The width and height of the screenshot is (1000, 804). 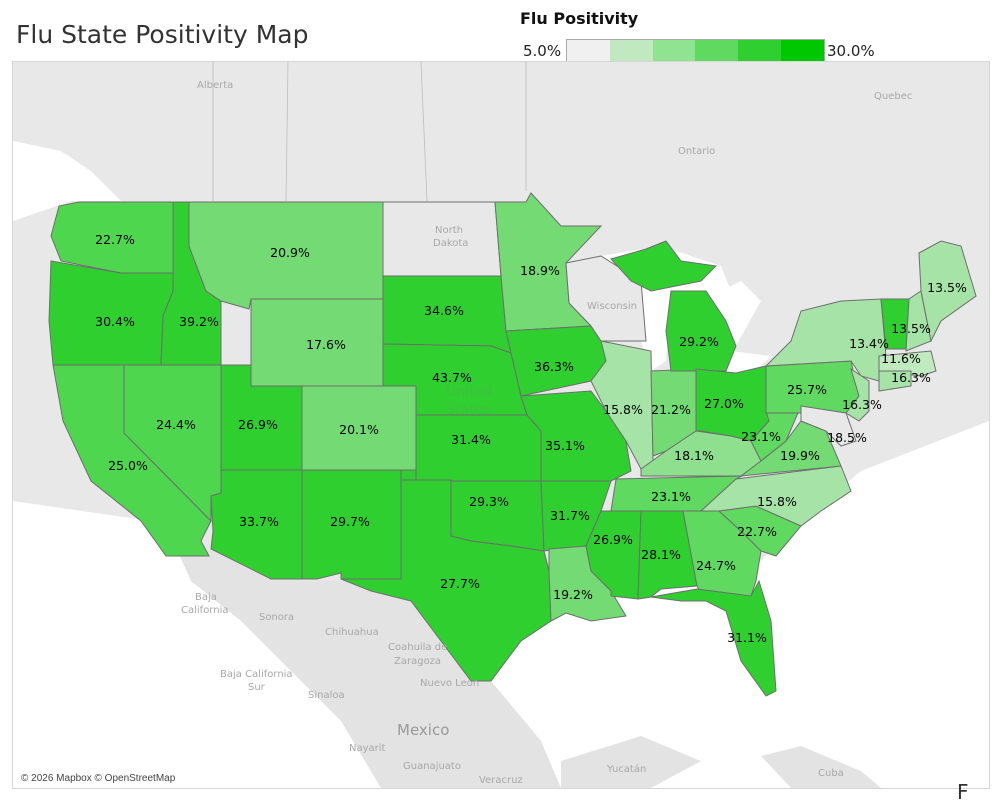 I want to click on svg-text: Sinaloa, so click(x=326, y=695).